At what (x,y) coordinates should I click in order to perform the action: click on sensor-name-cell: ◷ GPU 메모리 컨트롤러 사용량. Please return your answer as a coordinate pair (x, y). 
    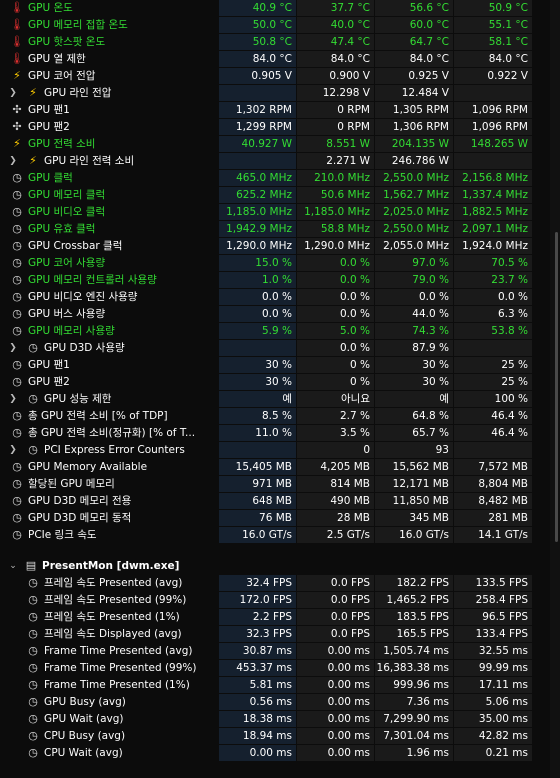
    Looking at the image, I should click on (109, 280).